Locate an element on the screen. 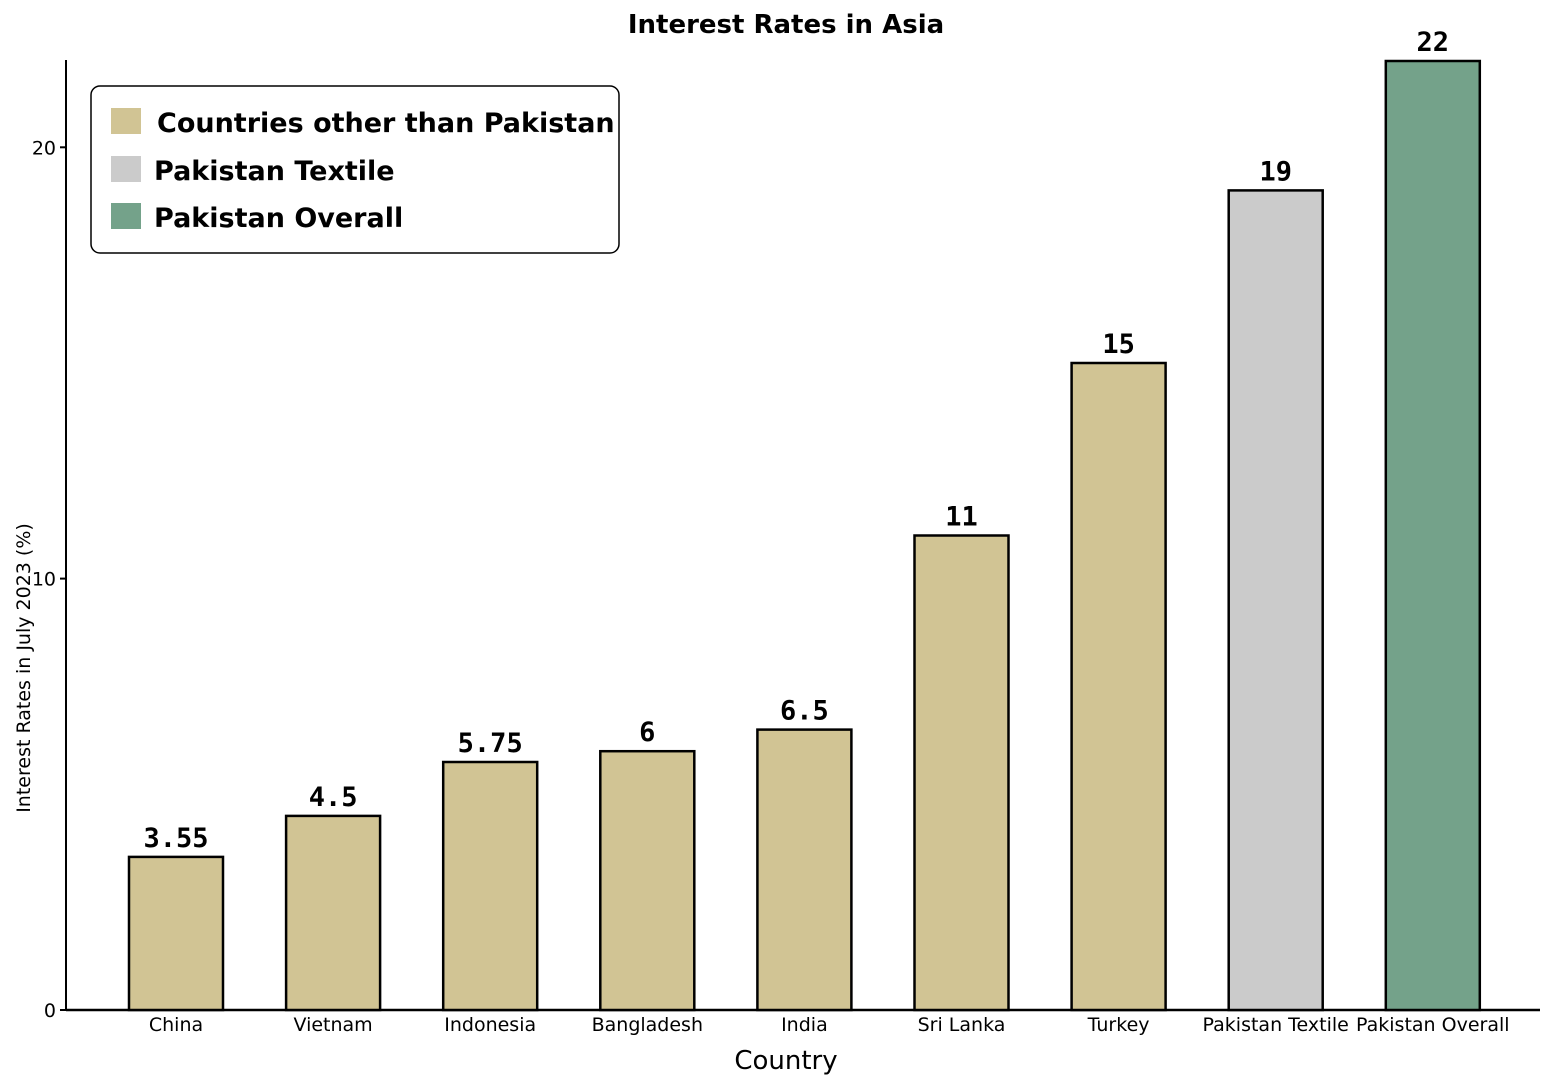  y-tick-label-10: 10 is located at coordinates (44, 580).